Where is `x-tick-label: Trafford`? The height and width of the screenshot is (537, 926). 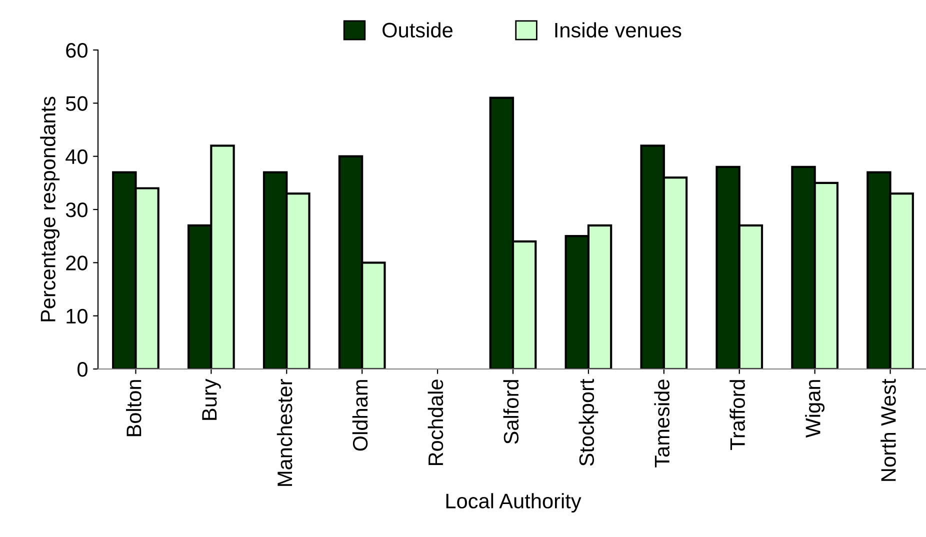
x-tick-label: Trafford is located at coordinates (737, 415).